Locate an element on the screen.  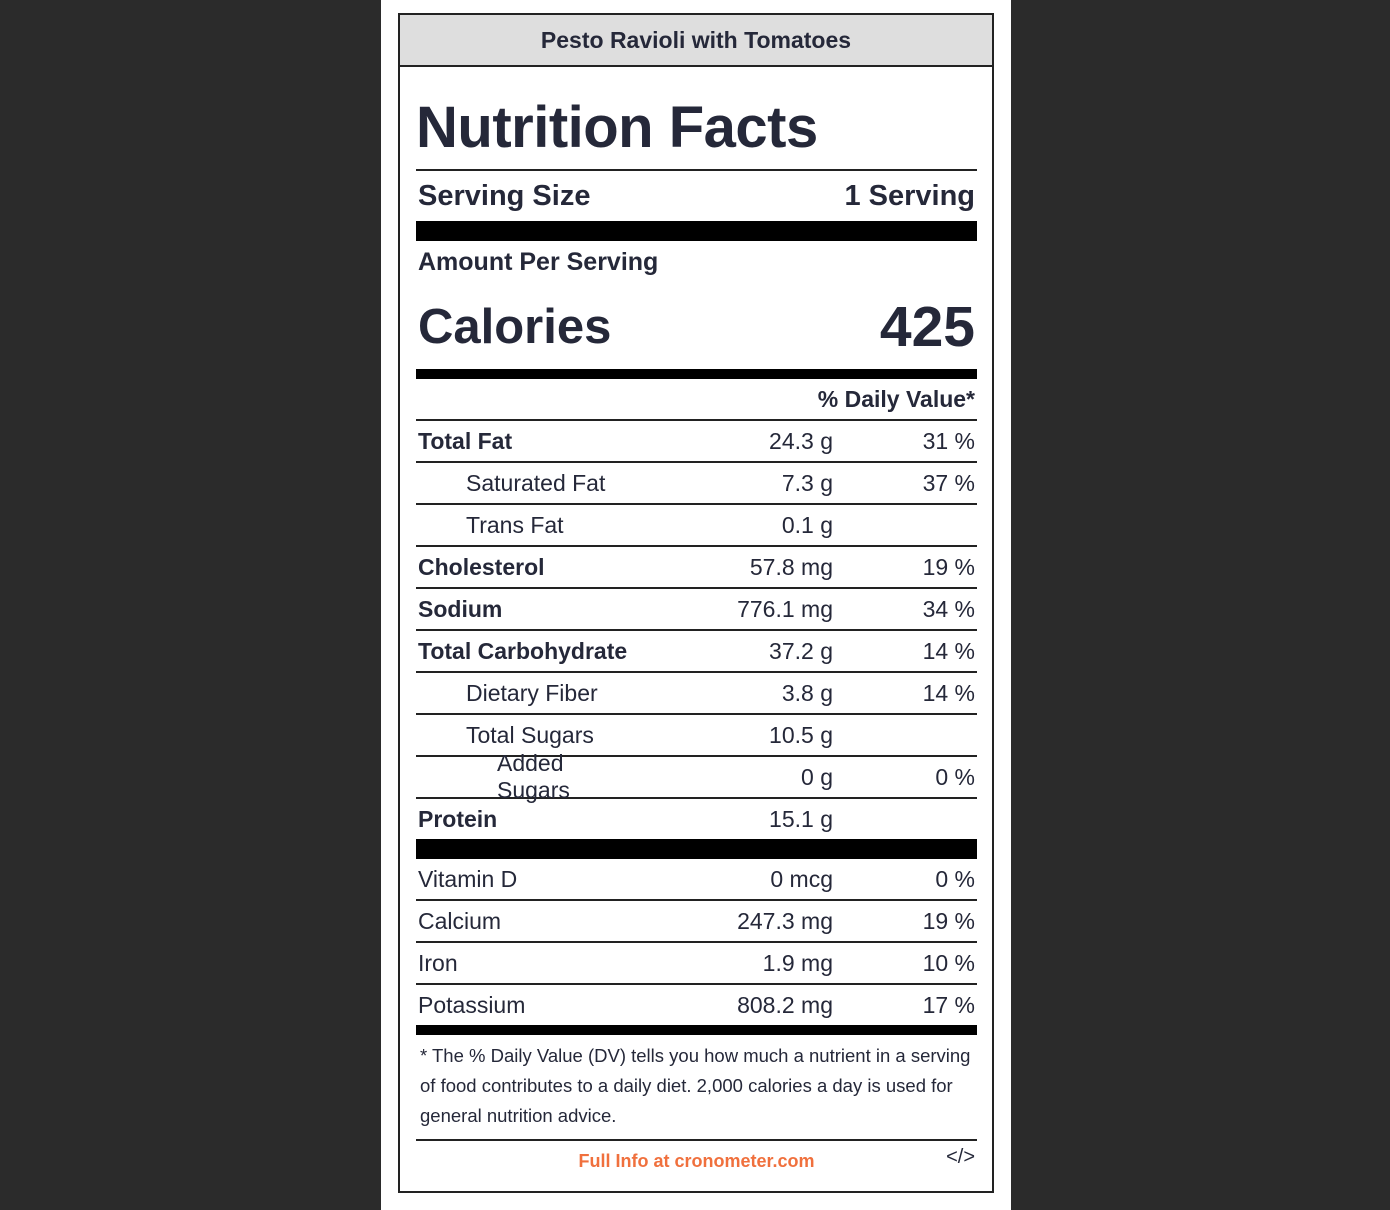
nutrient-amount: 3.8 g is located at coordinates (807, 692).